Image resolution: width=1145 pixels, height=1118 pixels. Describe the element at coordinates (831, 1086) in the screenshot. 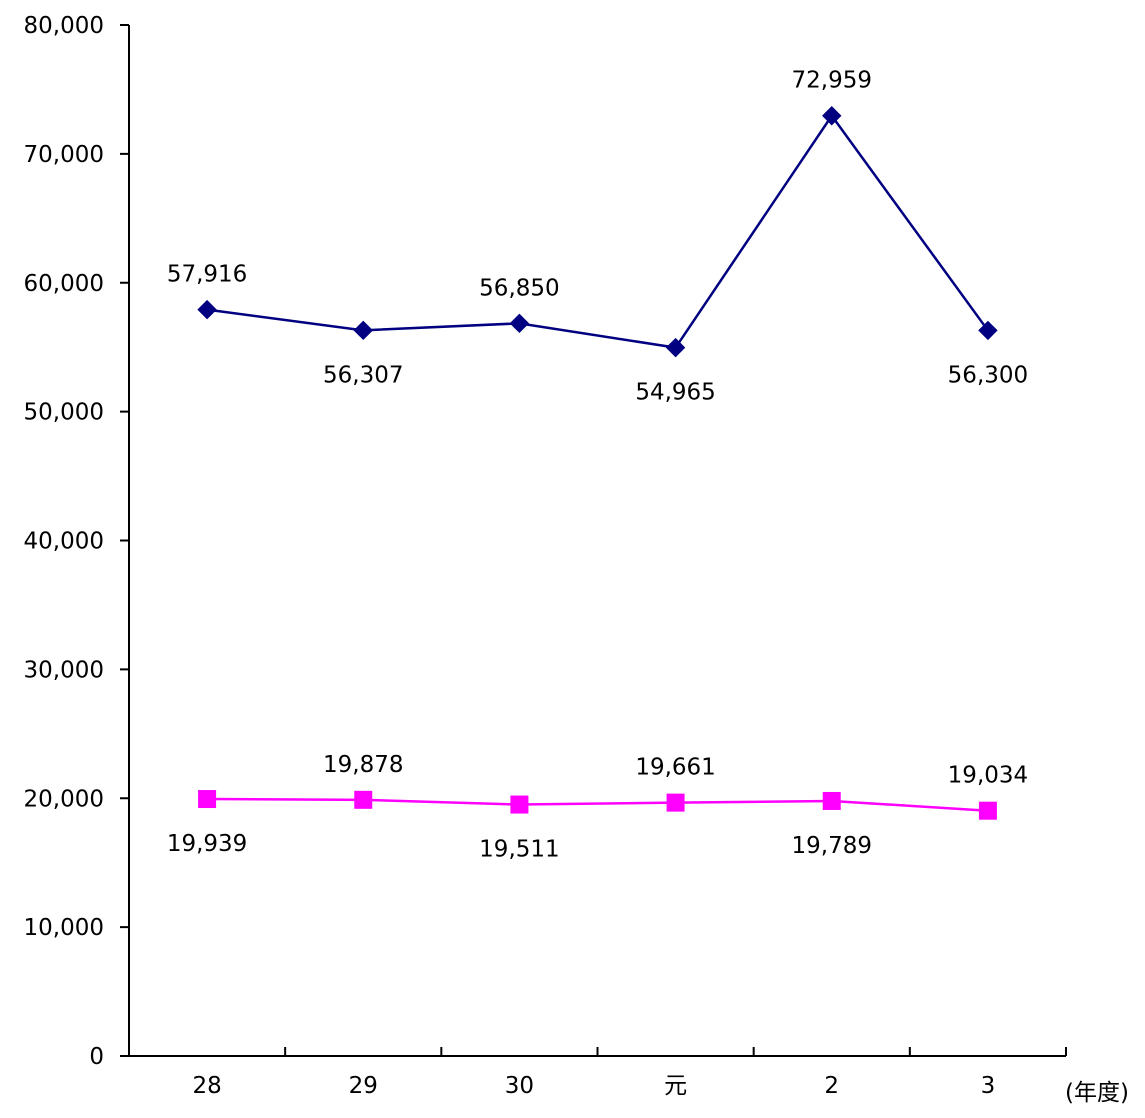

I see `x-tick-label: 2` at that location.